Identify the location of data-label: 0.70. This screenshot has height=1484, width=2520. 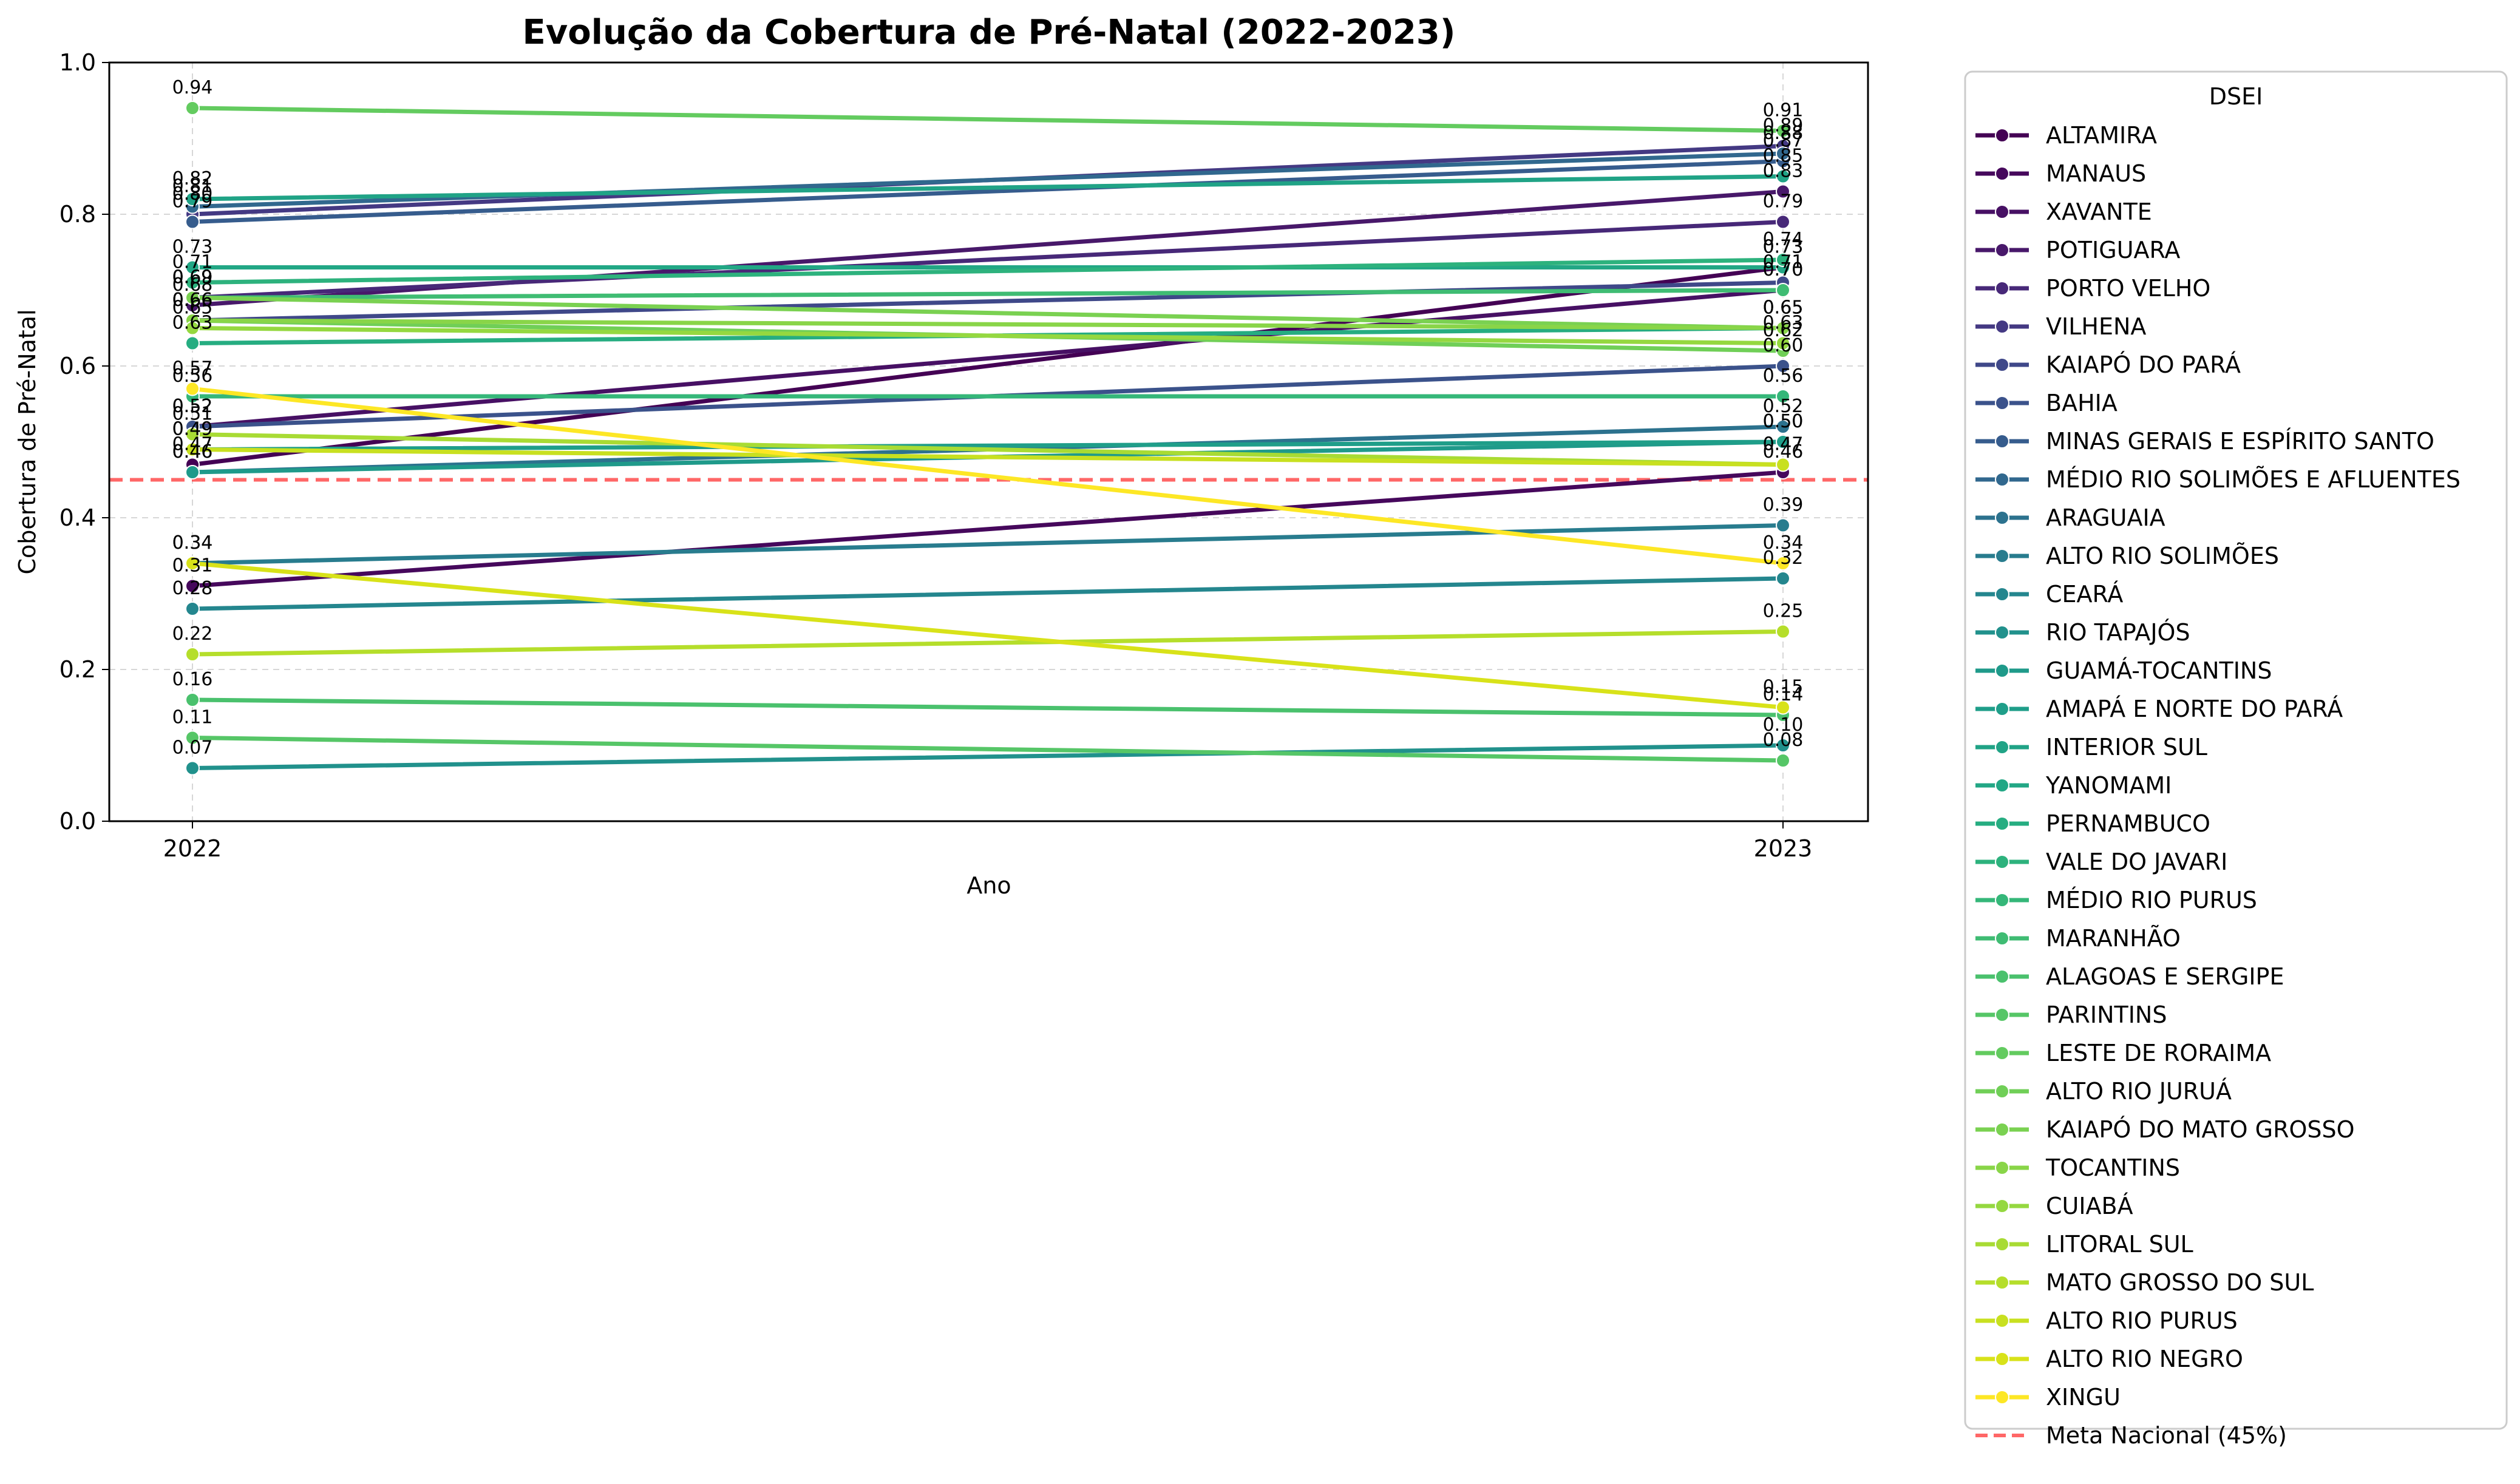
(1783, 269).